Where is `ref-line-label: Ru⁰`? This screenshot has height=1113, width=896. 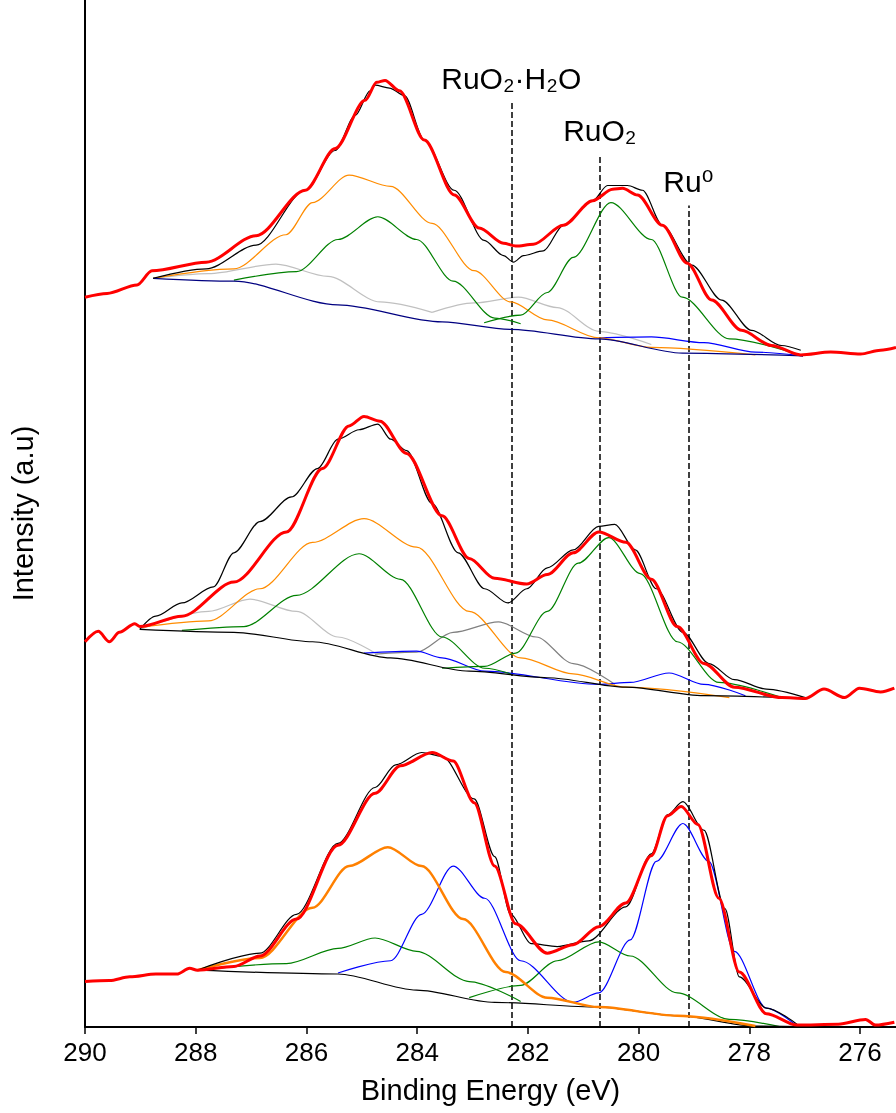
ref-line-label: Ru⁰ is located at coordinates (688, 181).